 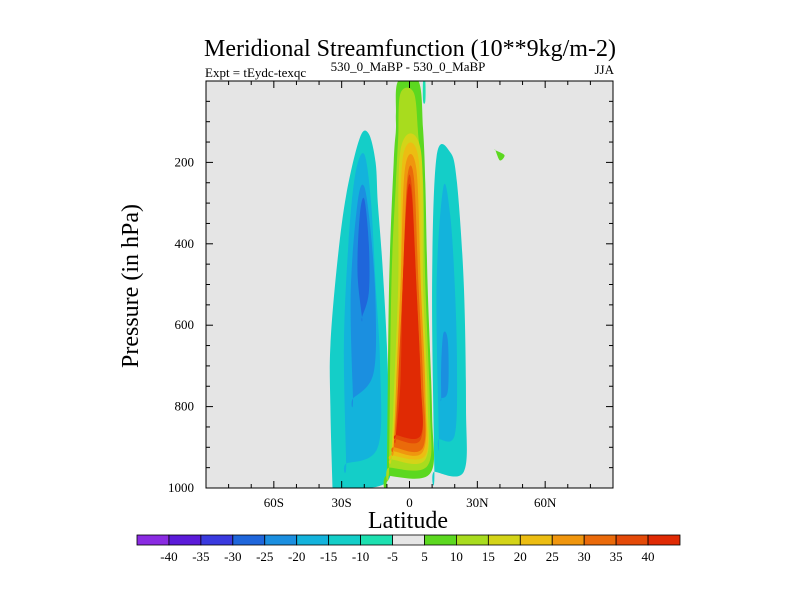 What do you see at coordinates (488, 556) in the screenshot?
I see `colorbar-label: 15` at bounding box center [488, 556].